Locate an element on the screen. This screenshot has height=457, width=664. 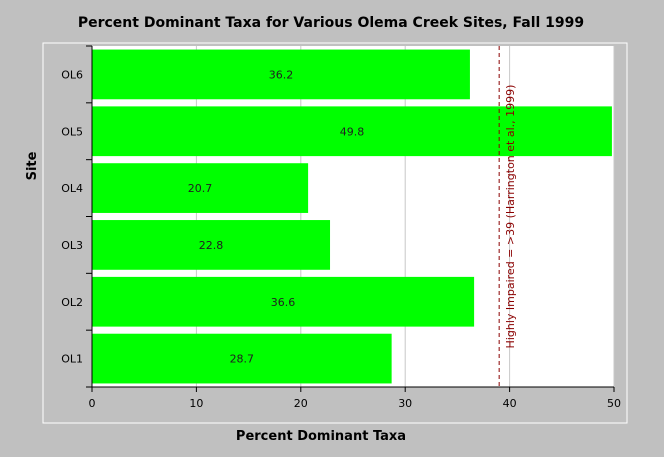
bar-ol5 is located at coordinates (352, 131).